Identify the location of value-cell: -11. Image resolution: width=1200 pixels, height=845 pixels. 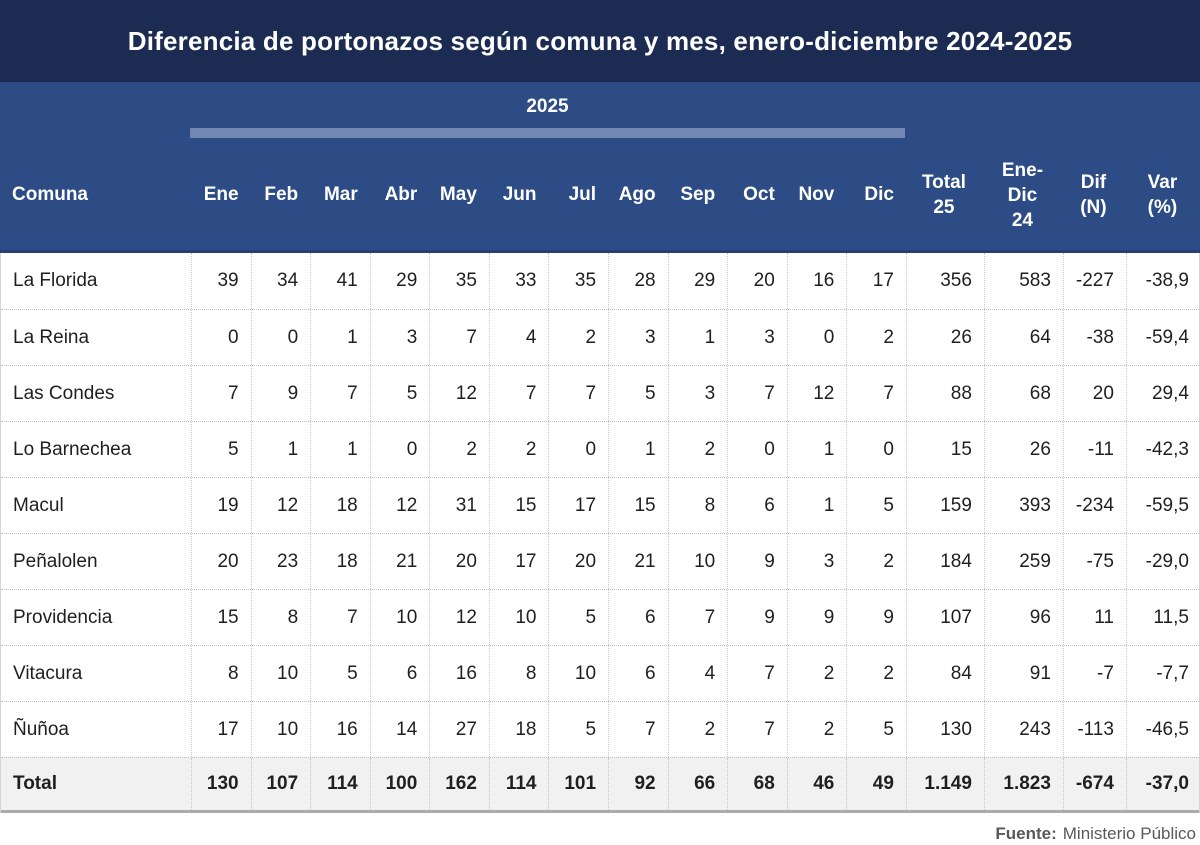
(1094, 449).